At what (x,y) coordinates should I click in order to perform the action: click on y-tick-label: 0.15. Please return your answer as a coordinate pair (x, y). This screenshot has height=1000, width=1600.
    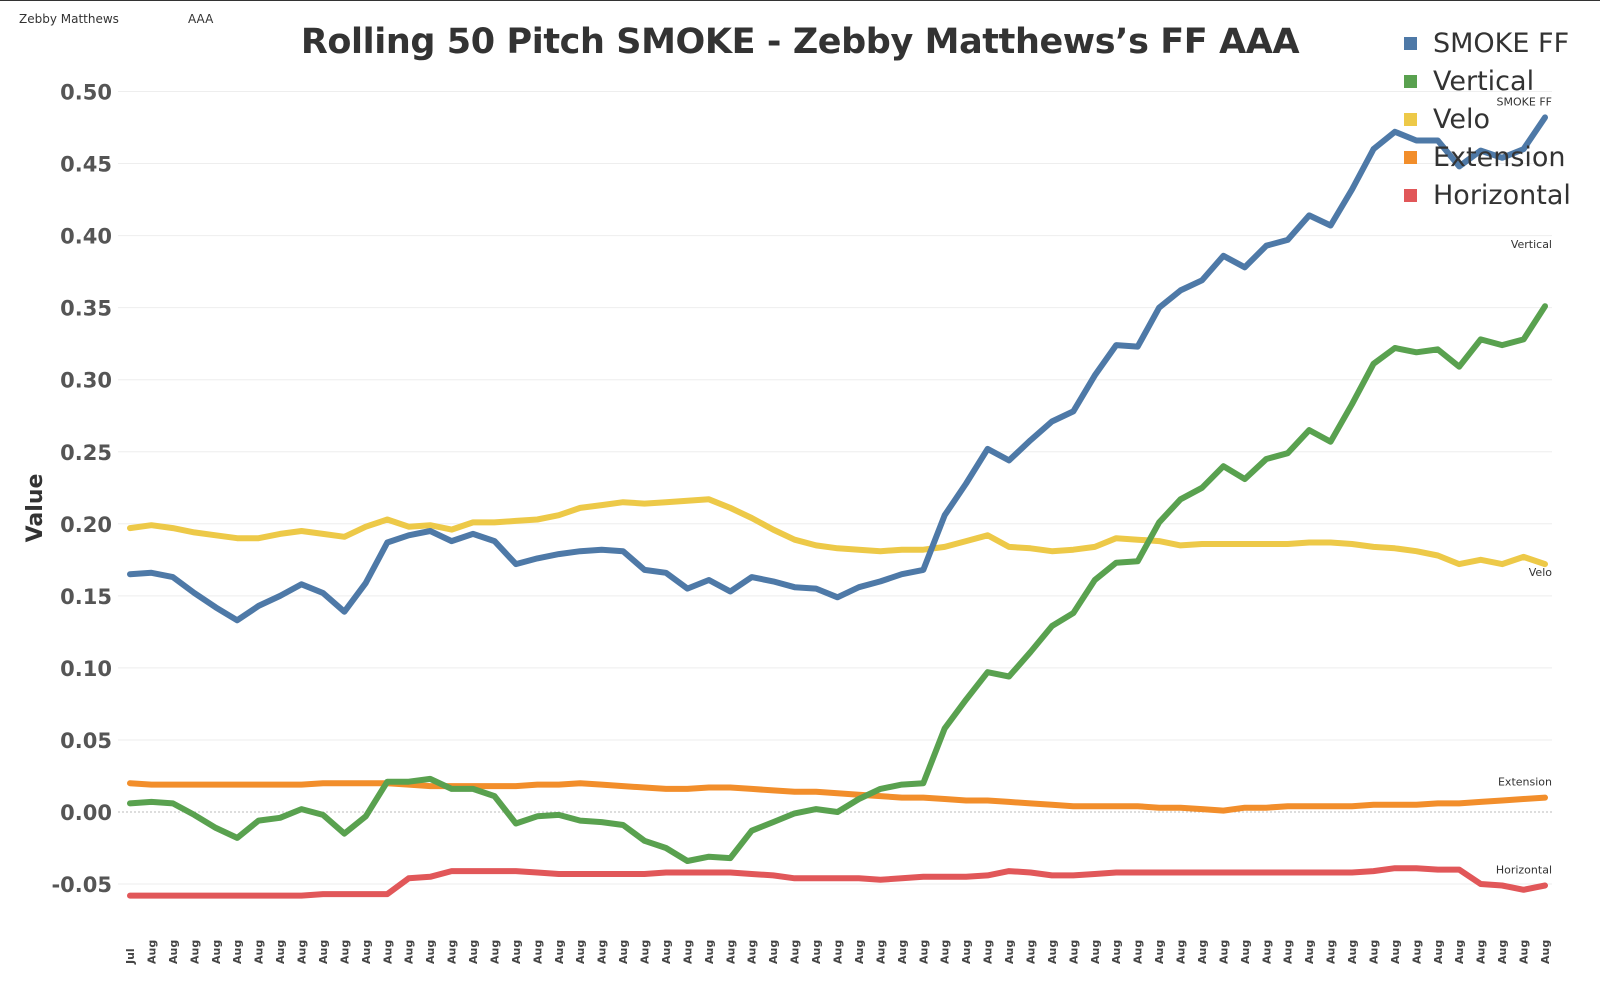
    Looking at the image, I should click on (86, 597).